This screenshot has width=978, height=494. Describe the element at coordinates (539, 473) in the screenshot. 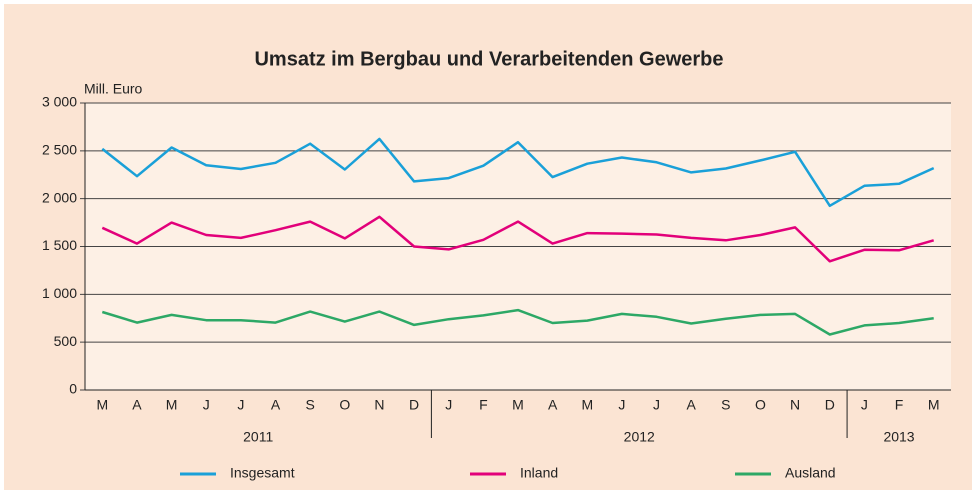

I see `legend-label: Inland` at that location.